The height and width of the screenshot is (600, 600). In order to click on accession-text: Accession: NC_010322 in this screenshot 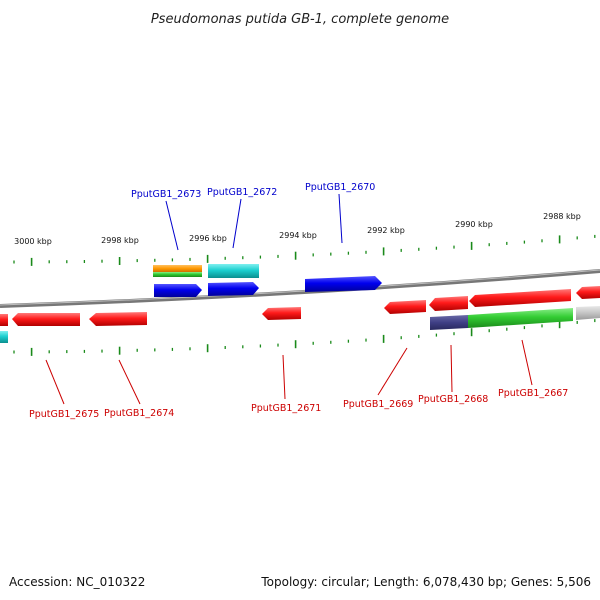, I will do `click(77, 582)`.